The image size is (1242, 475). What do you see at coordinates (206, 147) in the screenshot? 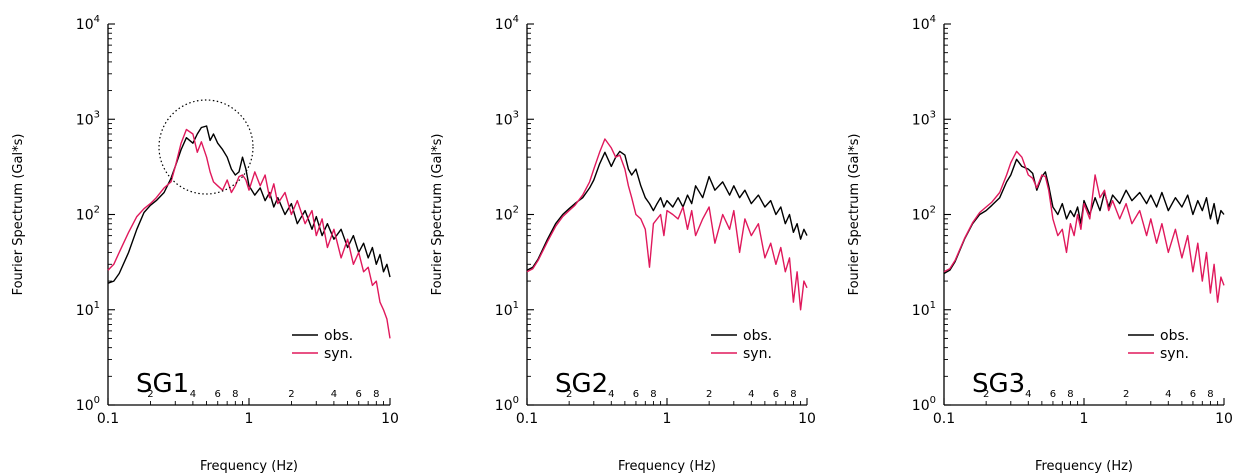
I see `highlight-circle` at bounding box center [206, 147].